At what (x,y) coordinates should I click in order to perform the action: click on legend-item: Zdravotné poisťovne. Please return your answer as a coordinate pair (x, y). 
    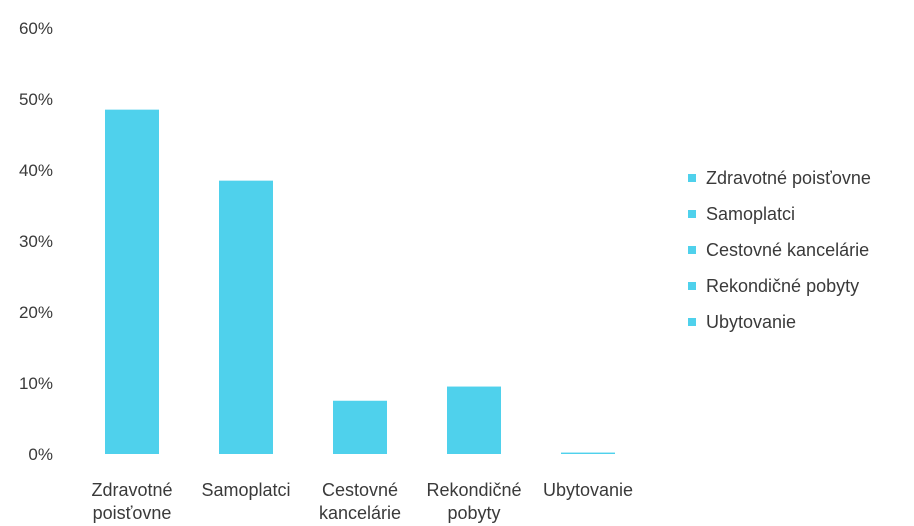
    Looking at the image, I should click on (779, 178).